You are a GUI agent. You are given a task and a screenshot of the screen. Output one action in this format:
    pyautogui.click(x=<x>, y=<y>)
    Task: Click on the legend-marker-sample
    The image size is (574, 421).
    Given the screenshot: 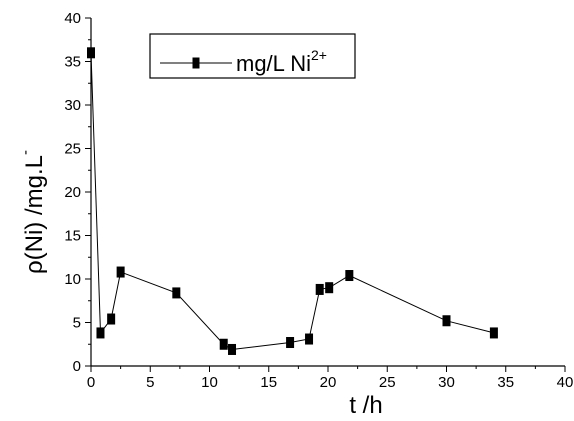 What is the action you would take?
    pyautogui.click(x=196, y=63)
    